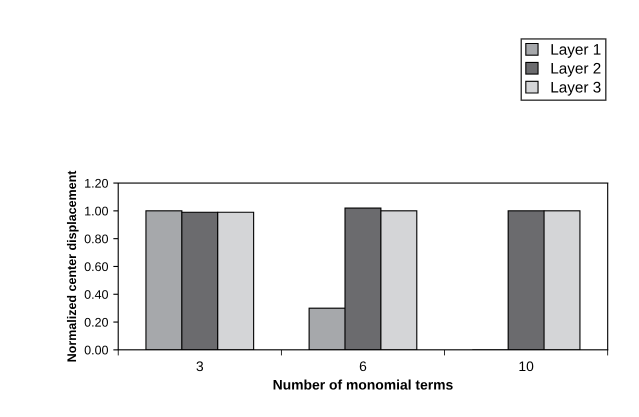 Image resolution: width=639 pixels, height=417 pixels. I want to click on x-tick-label: 3, so click(200, 366).